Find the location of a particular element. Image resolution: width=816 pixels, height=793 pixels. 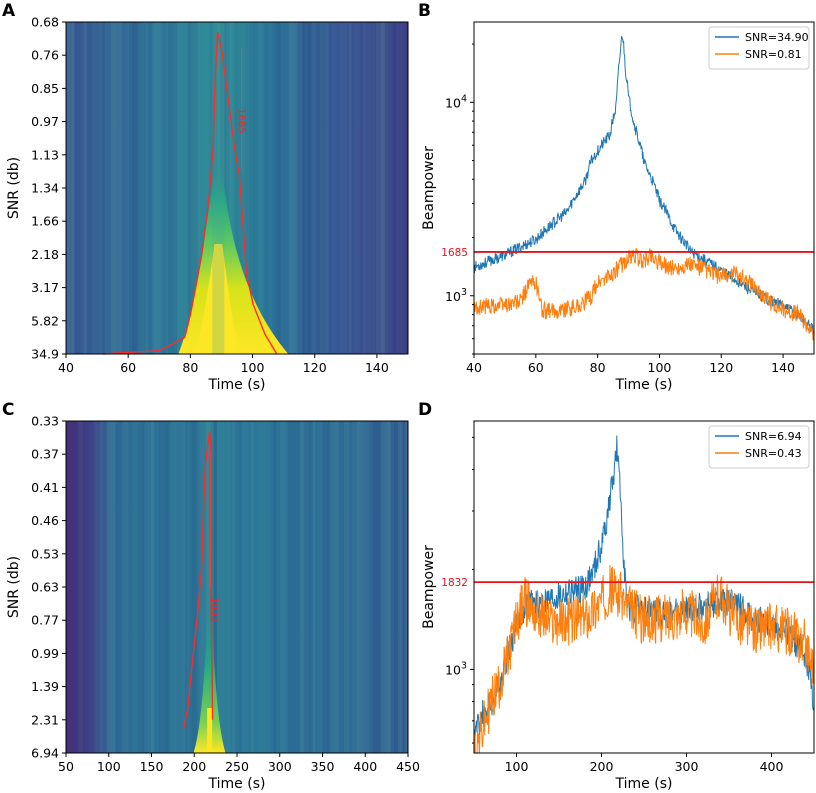

y-tick-label: 1.66 is located at coordinates (45, 221).